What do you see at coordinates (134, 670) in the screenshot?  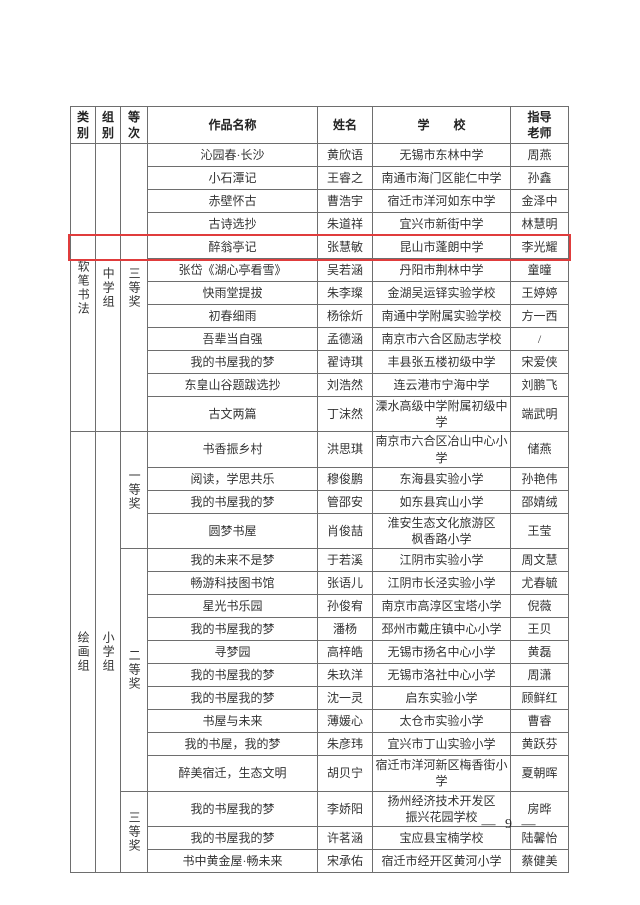 I see `rank-cell: 二等奖` at bounding box center [134, 670].